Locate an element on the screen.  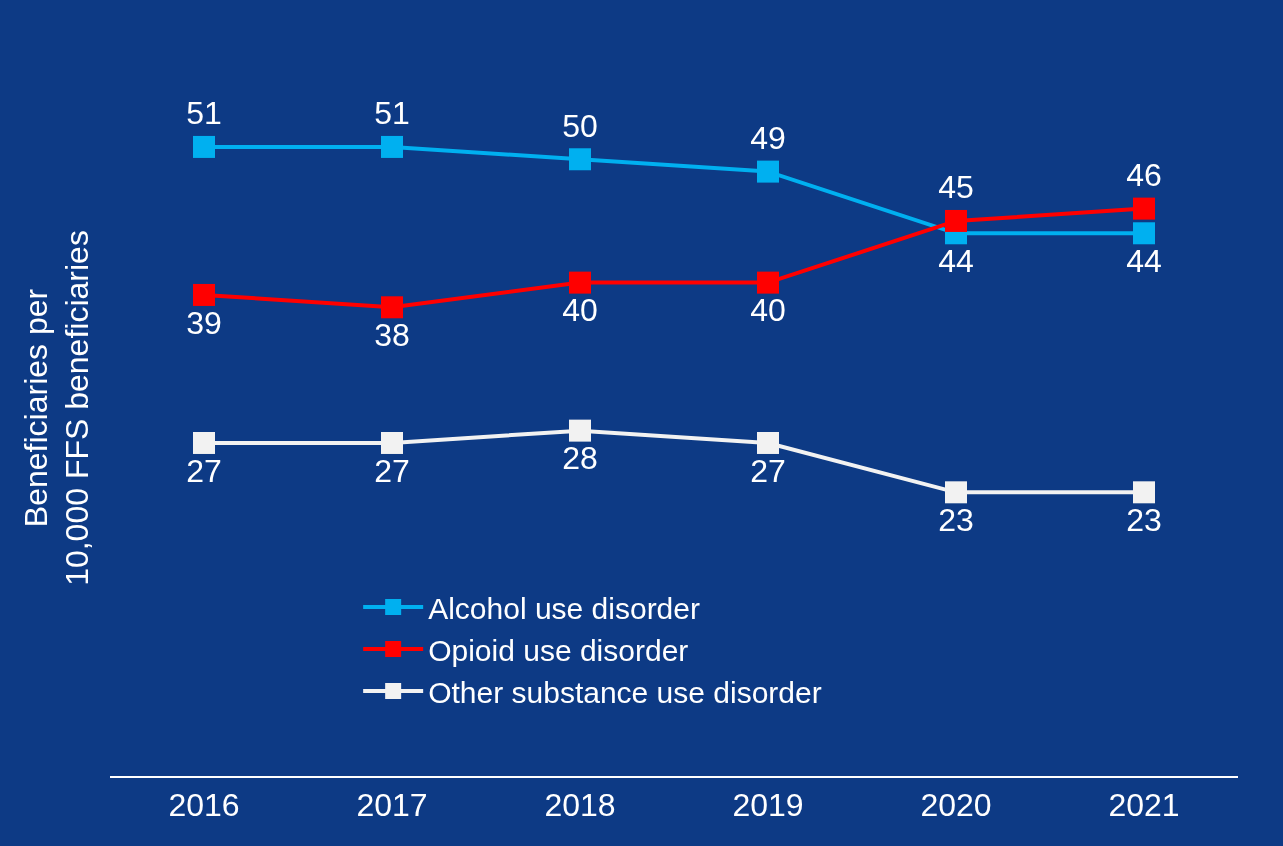
data-label: 49 is located at coordinates (768, 137).